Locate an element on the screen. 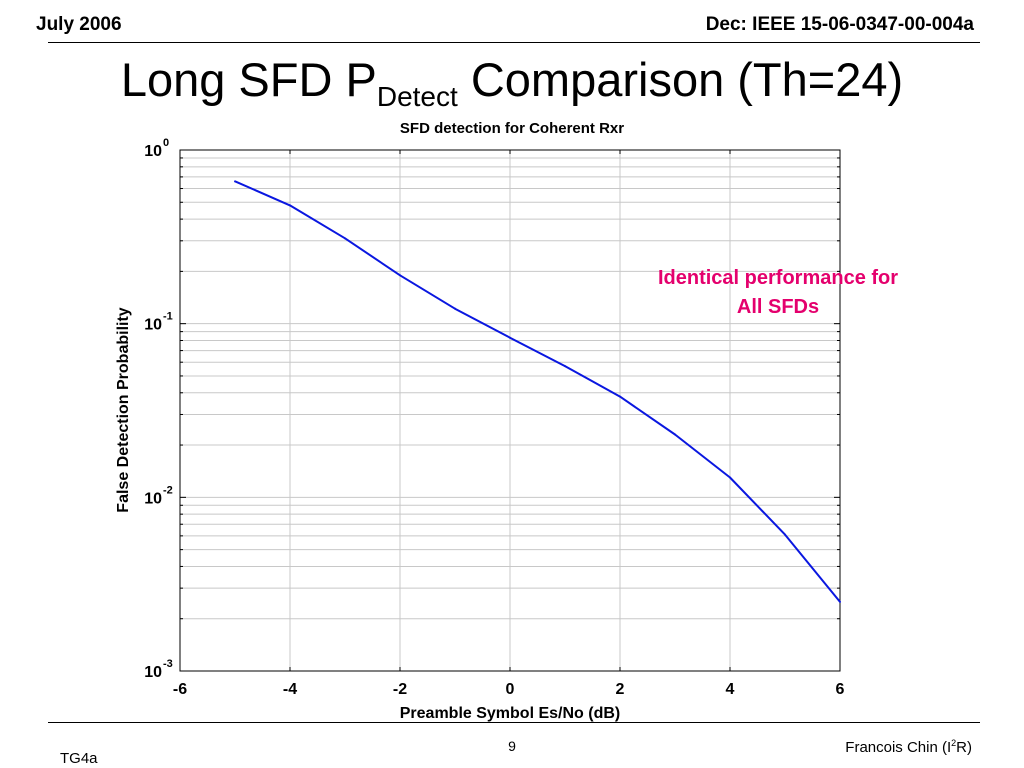 This screenshot has width=1024, height=768. y-tick-label-exponent: -3 is located at coordinates (168, 664).